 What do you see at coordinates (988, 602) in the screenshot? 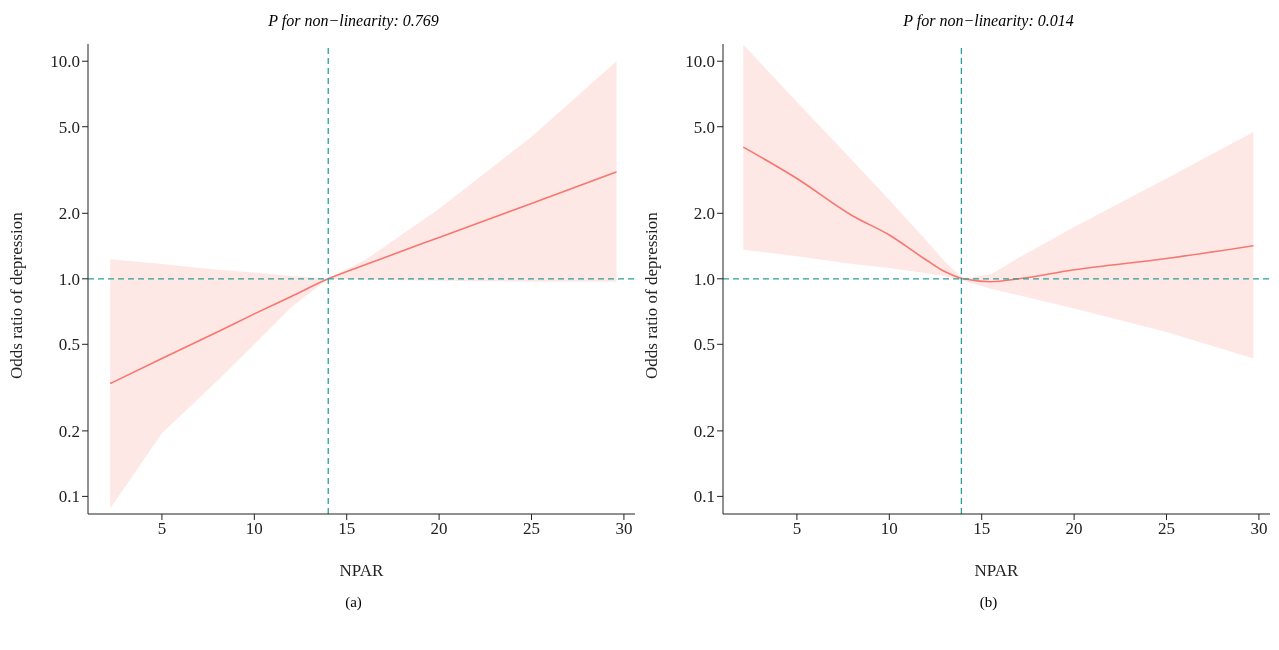
I see `text: (b)` at bounding box center [988, 602].